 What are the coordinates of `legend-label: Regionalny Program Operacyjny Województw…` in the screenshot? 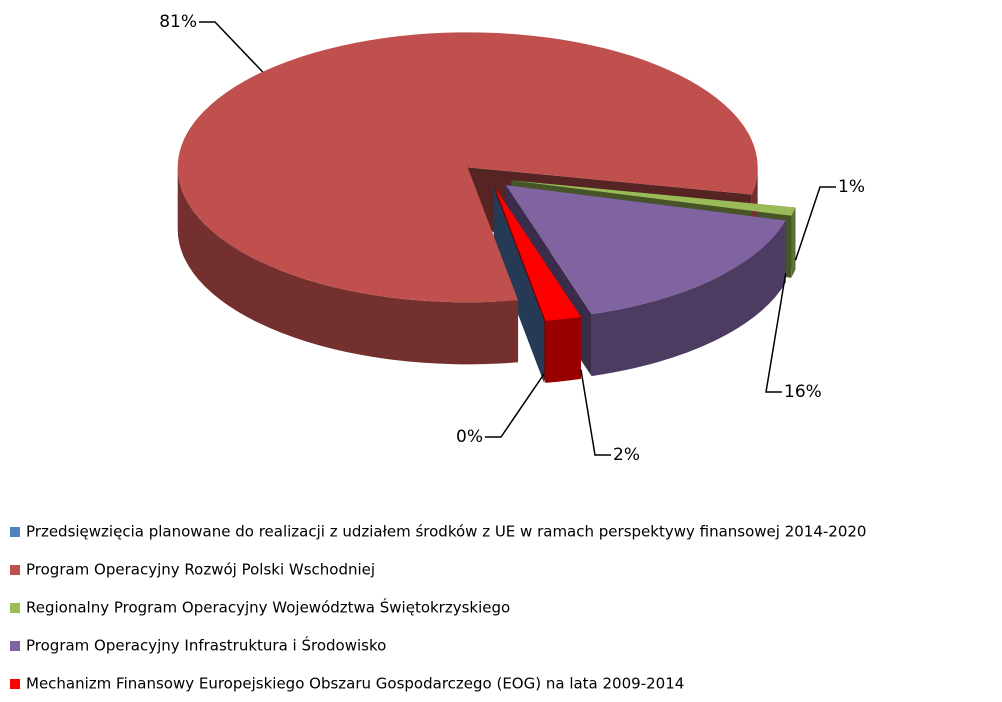 It's located at (268, 607).